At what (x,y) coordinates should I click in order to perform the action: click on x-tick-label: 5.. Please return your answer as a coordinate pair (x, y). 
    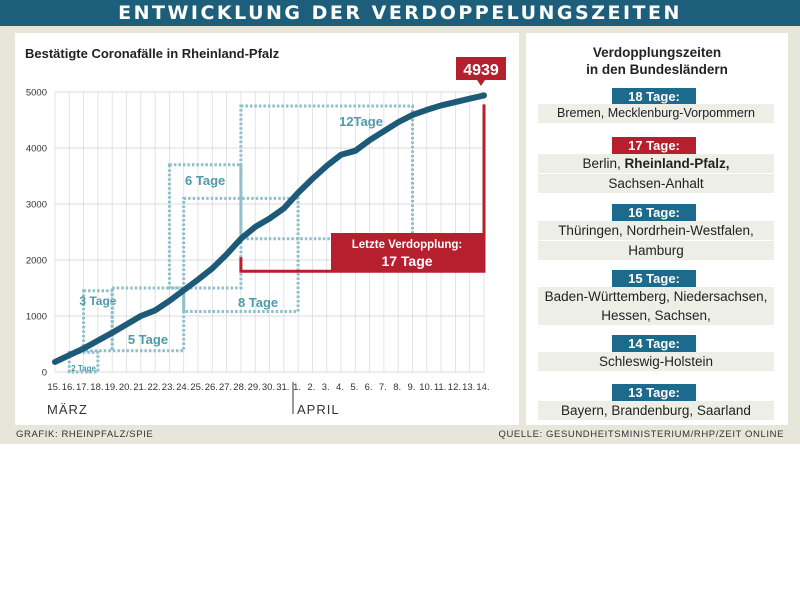
    Looking at the image, I should click on (354, 387).